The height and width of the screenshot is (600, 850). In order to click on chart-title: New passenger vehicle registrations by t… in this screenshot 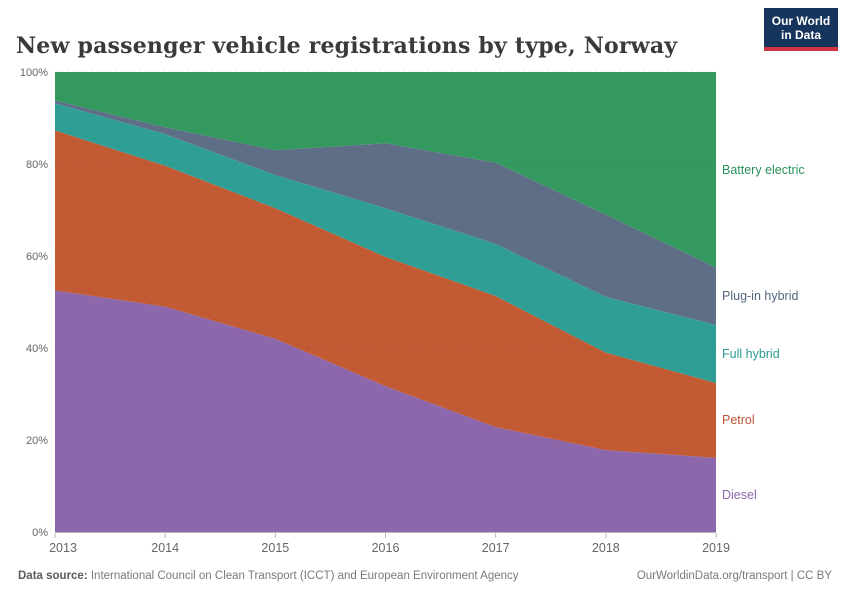, I will do `click(347, 45)`.